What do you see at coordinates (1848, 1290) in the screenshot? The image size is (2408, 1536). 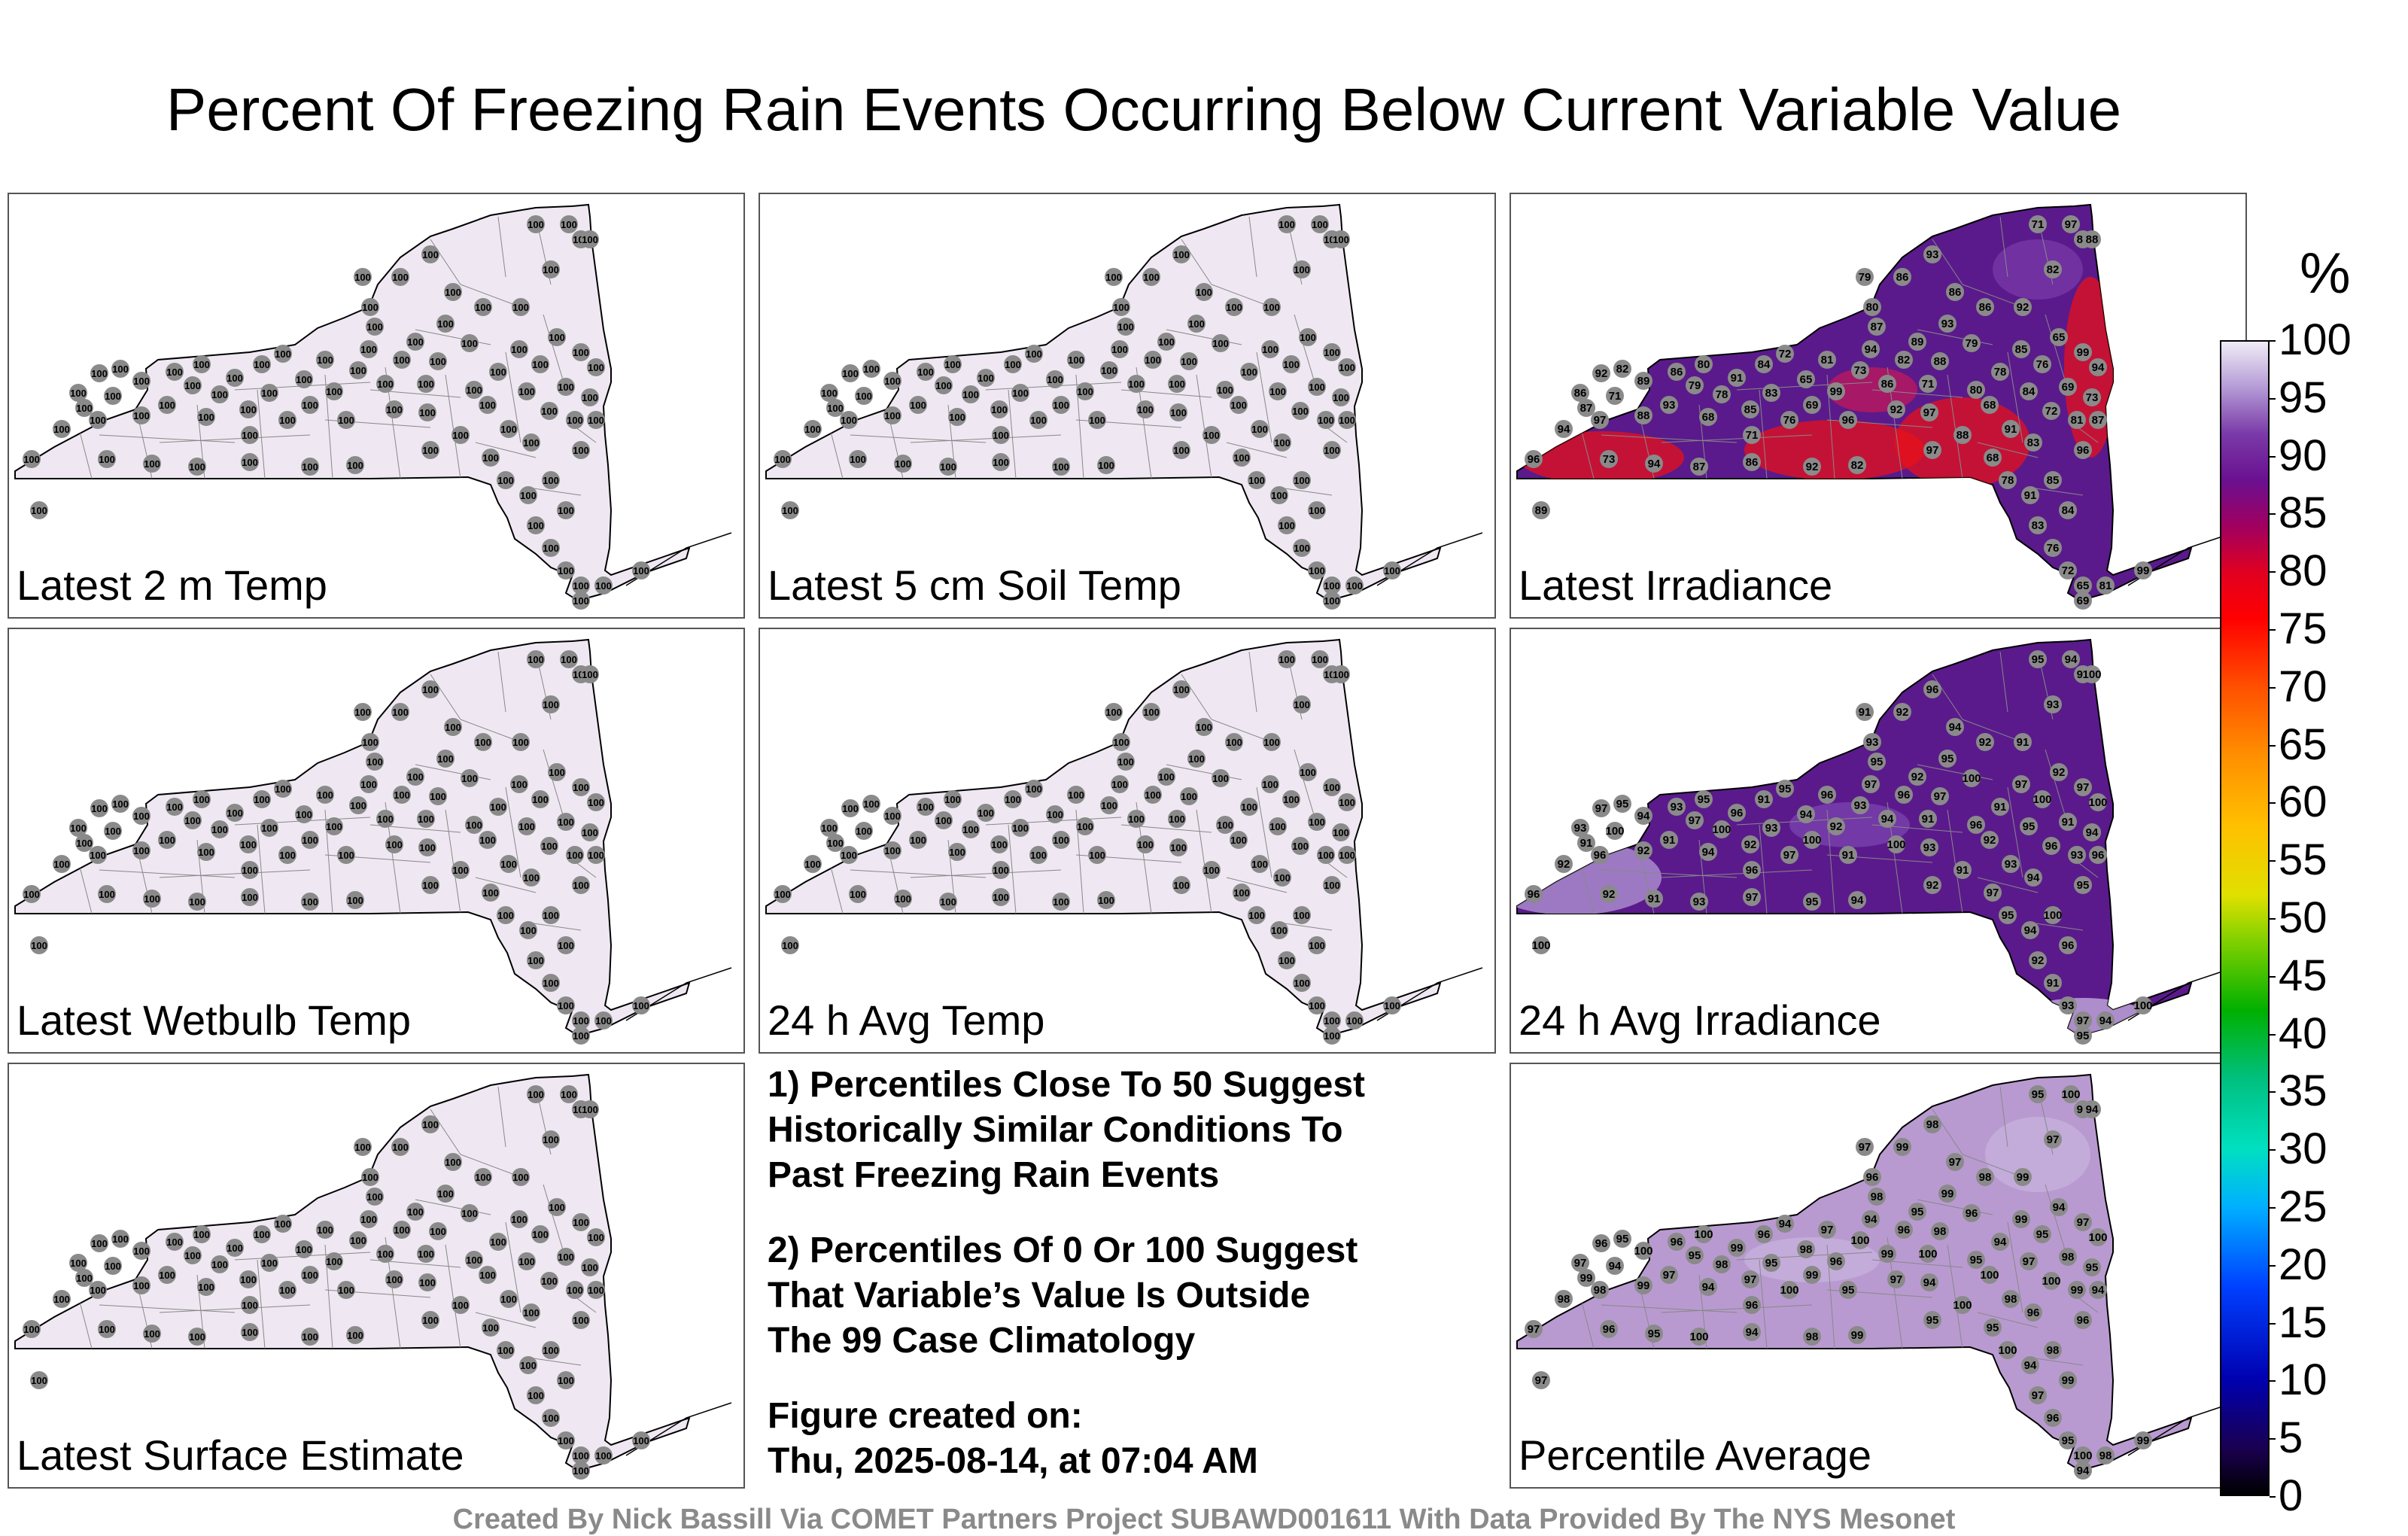 I see `station-marker: 95` at bounding box center [1848, 1290].